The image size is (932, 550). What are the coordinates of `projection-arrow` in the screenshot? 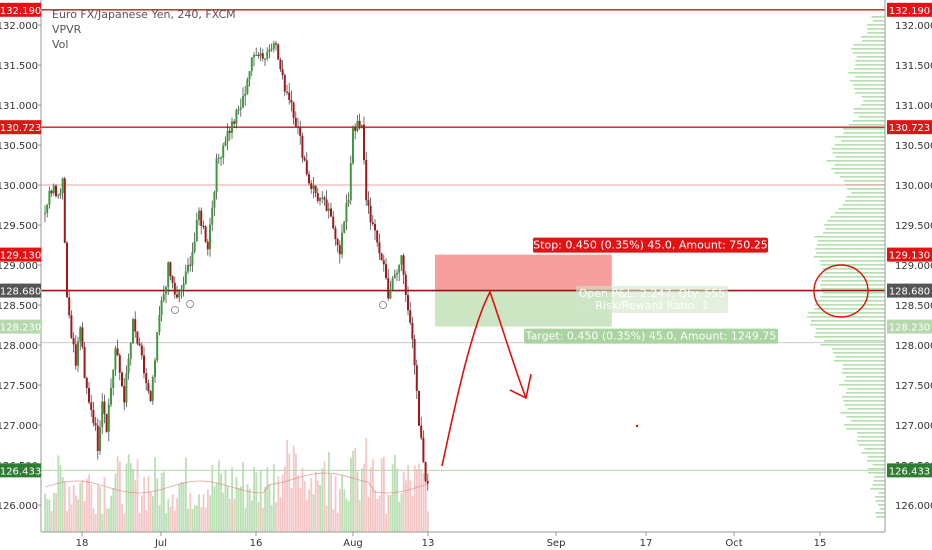 It's located at (484, 378).